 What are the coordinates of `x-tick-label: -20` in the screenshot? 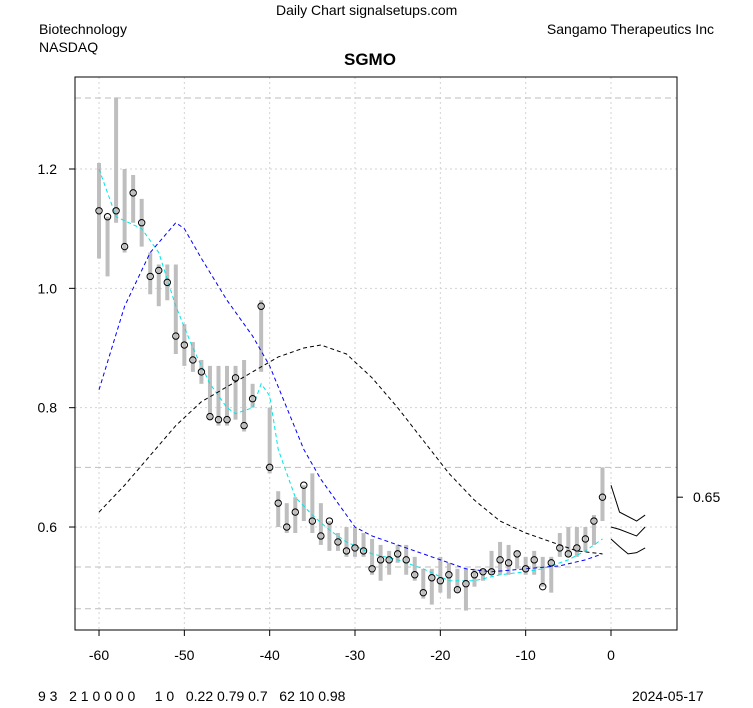 It's located at (440, 655).